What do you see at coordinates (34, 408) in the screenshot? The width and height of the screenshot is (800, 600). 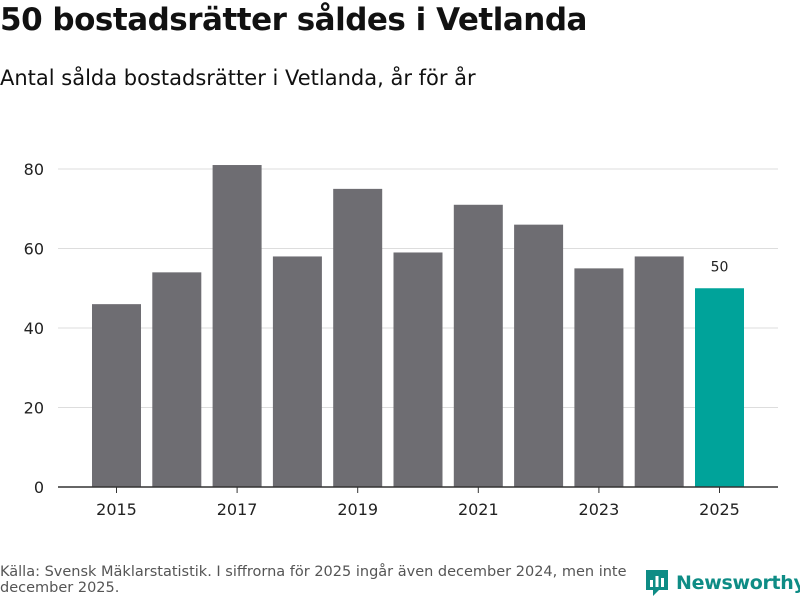 I see `y-tick-label: 20` at bounding box center [34, 408].